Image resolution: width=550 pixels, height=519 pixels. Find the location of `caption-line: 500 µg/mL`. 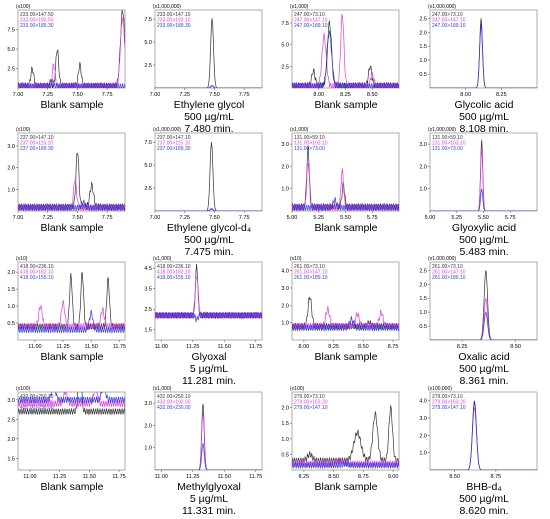

caption-line: 500 µg/mL is located at coordinates (484, 369).